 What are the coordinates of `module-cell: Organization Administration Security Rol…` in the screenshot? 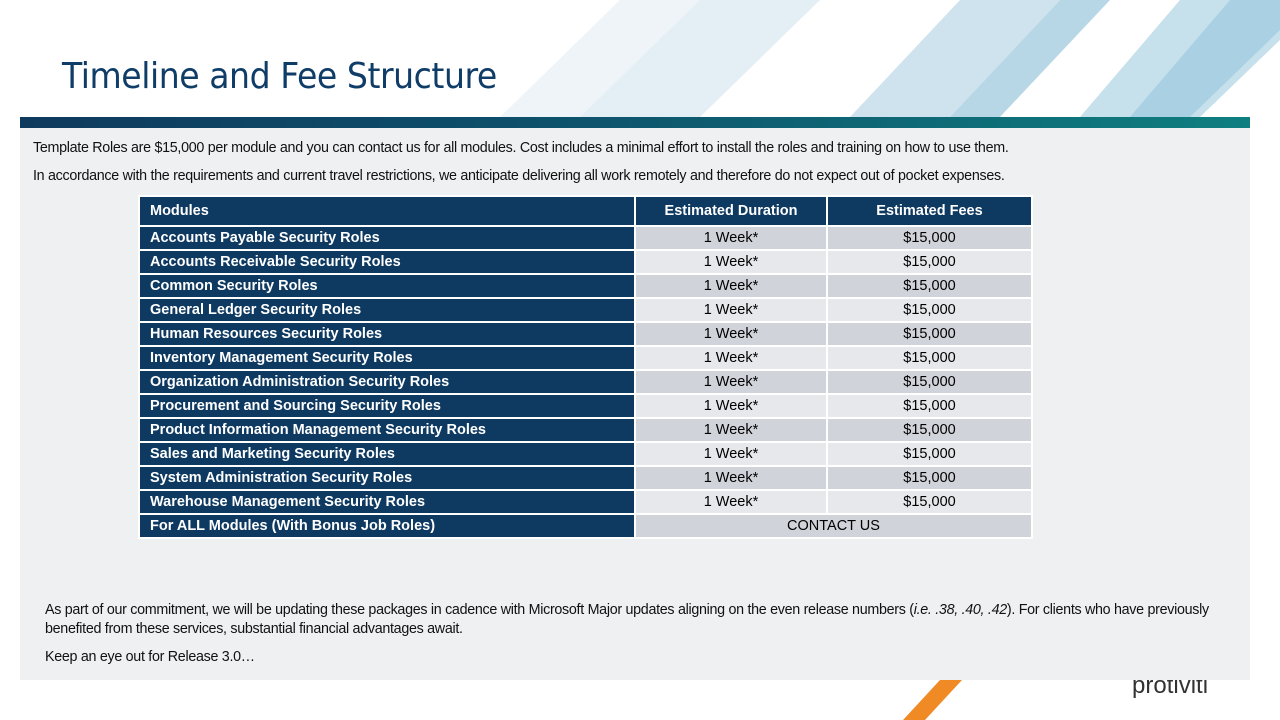 It's located at (387, 382).